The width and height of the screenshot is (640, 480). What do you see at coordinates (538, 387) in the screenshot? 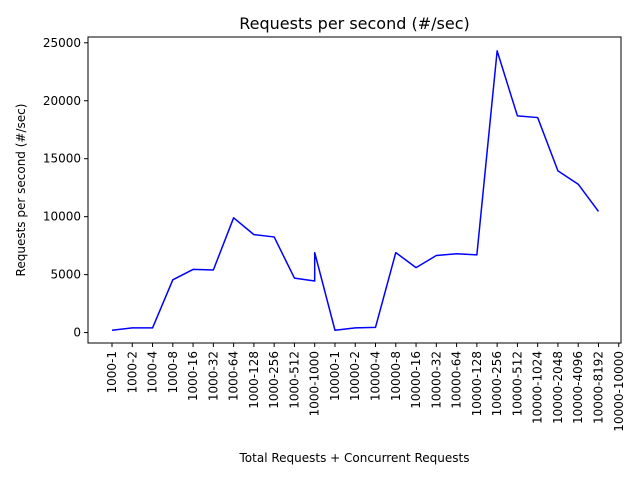
I see `x-tick-label: 10000-1024` at bounding box center [538, 387].